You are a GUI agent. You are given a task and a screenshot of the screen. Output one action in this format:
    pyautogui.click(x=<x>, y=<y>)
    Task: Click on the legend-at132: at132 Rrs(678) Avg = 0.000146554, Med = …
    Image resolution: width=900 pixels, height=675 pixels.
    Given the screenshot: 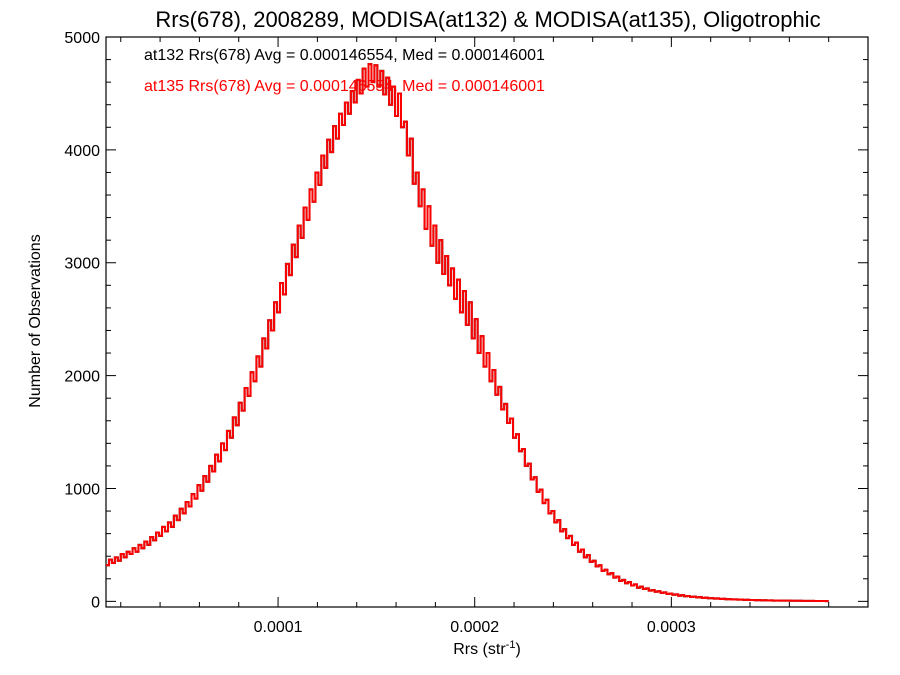 What is the action you would take?
    pyautogui.click(x=344, y=55)
    